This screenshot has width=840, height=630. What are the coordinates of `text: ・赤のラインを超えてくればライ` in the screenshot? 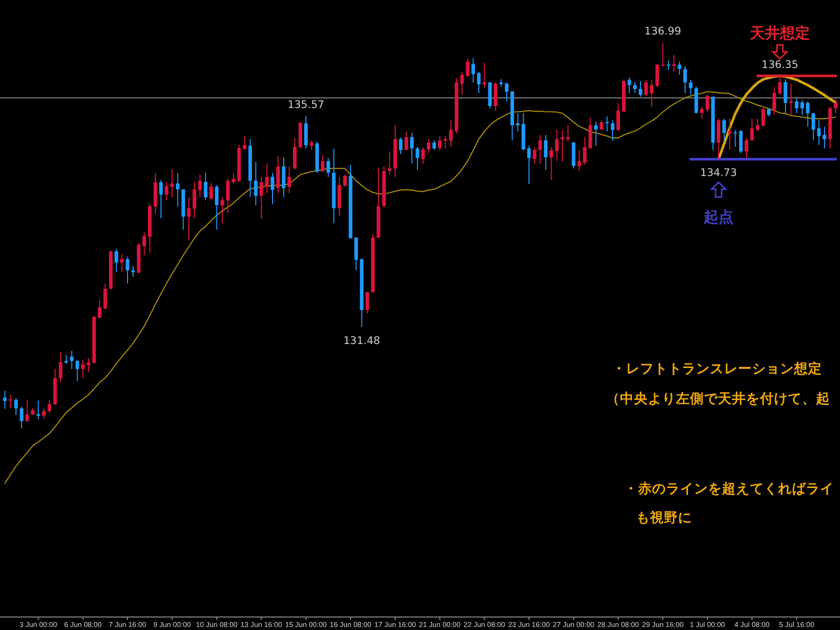 It's located at (729, 489).